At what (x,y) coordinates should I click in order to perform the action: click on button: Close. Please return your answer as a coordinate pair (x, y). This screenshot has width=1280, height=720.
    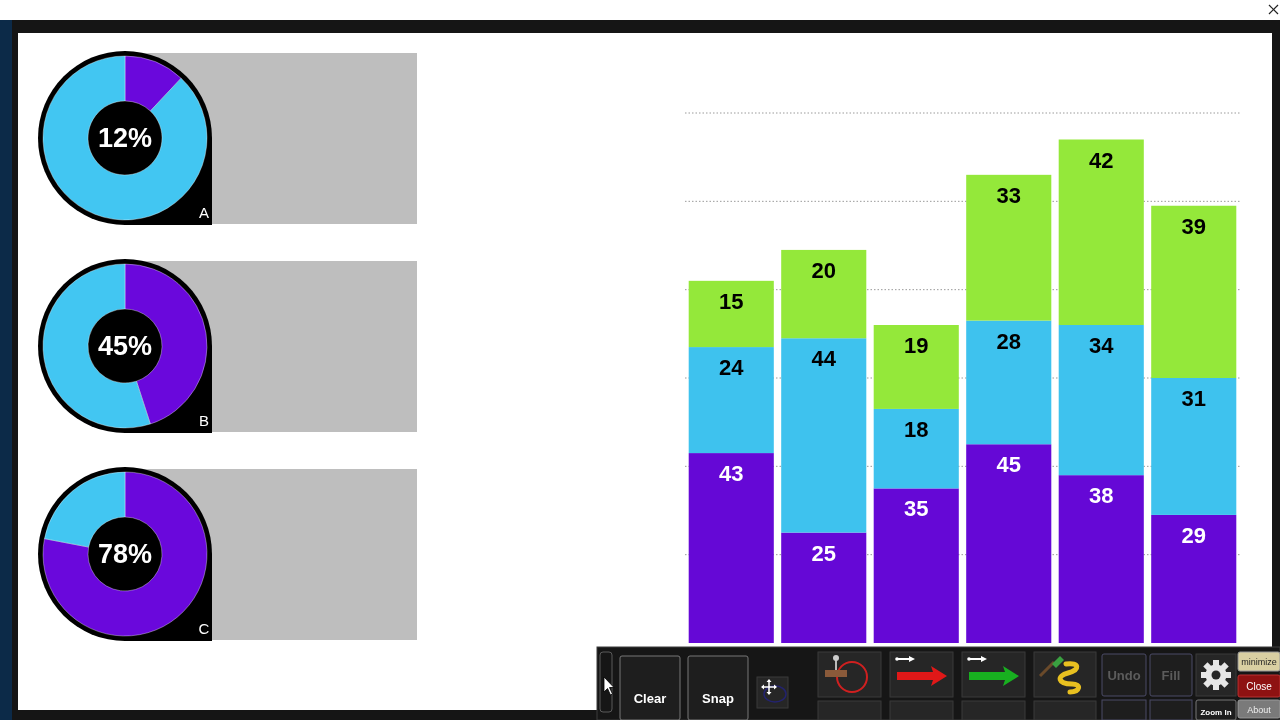
    Looking at the image, I should click on (1258, 686).